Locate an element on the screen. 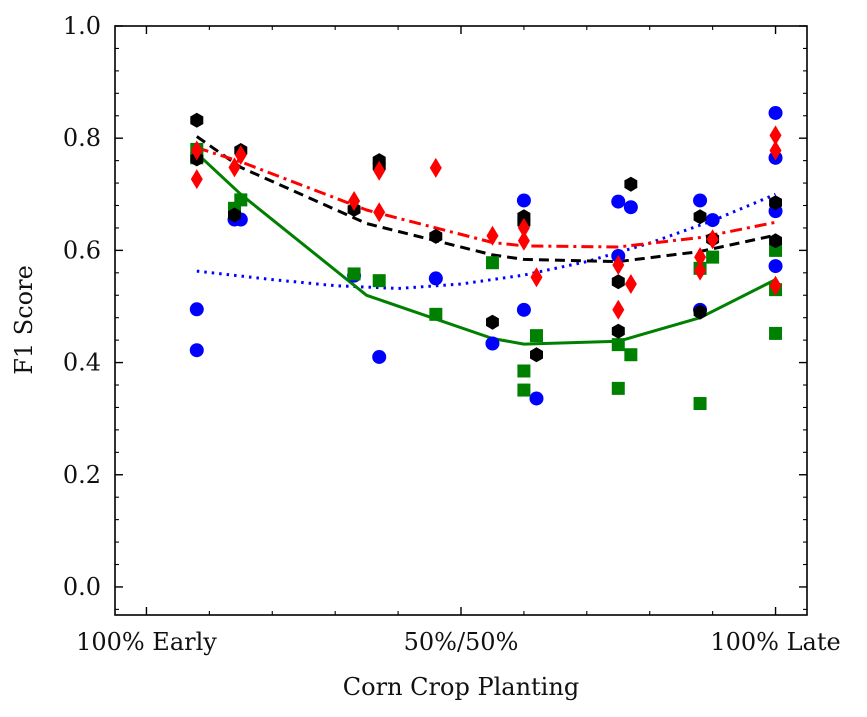 The width and height of the screenshot is (867, 717). trend-line-red is located at coordinates (486, 197).